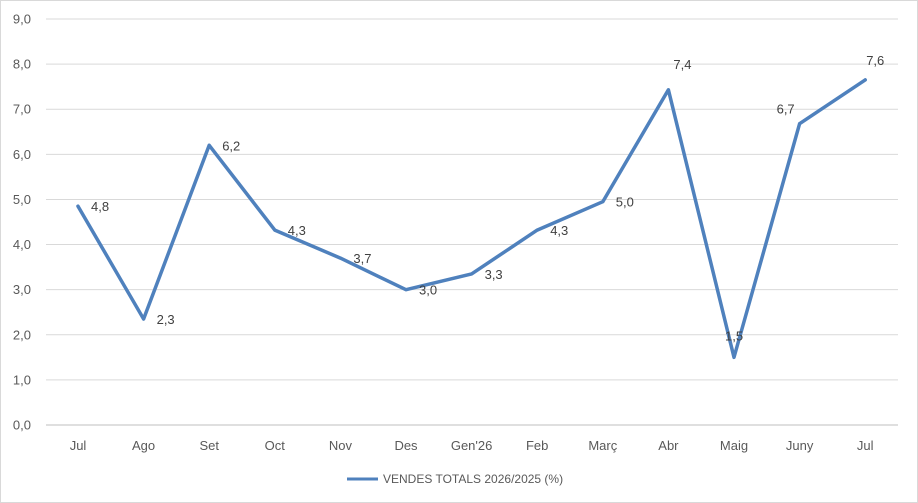 This screenshot has width=918, height=503. I want to click on x-tick-label: Gen'26, so click(472, 445).